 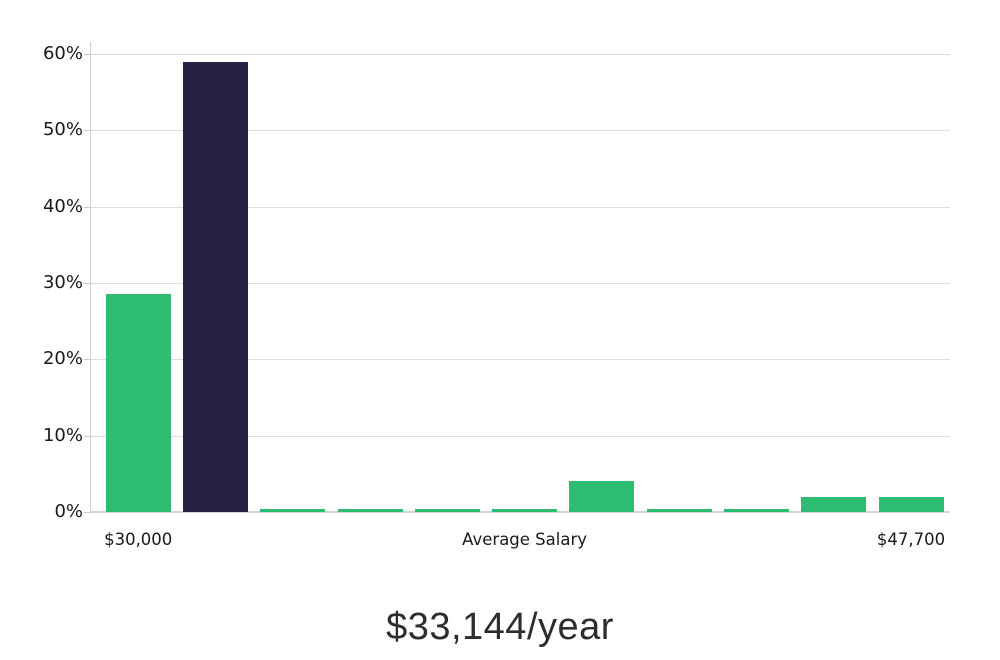 What do you see at coordinates (62, 282) in the screenshot?
I see `y-axis-tick-label: 30%` at bounding box center [62, 282].